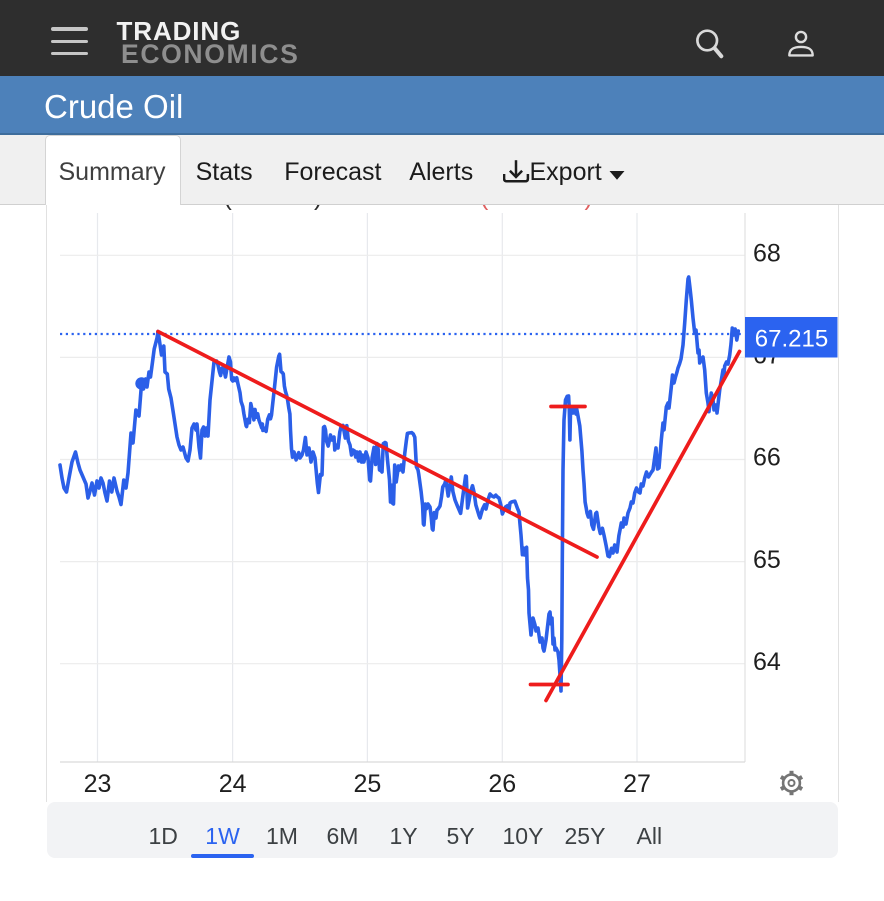 This screenshot has width=884, height=901. I want to click on svg-text: 24, so click(233, 784).